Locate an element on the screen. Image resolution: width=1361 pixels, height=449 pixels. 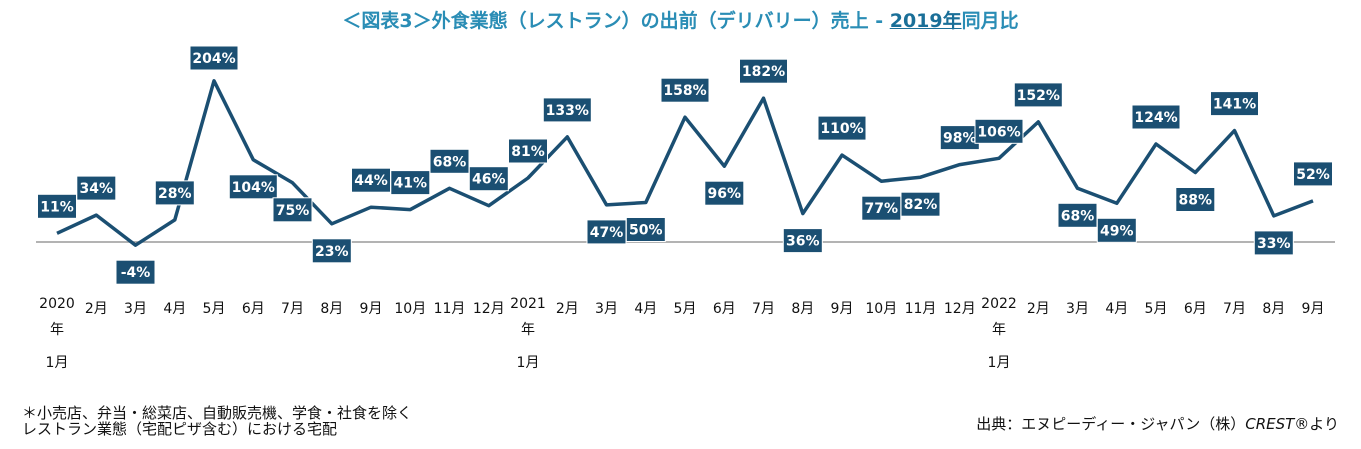
data-label-text: 182% is located at coordinates (763, 72).